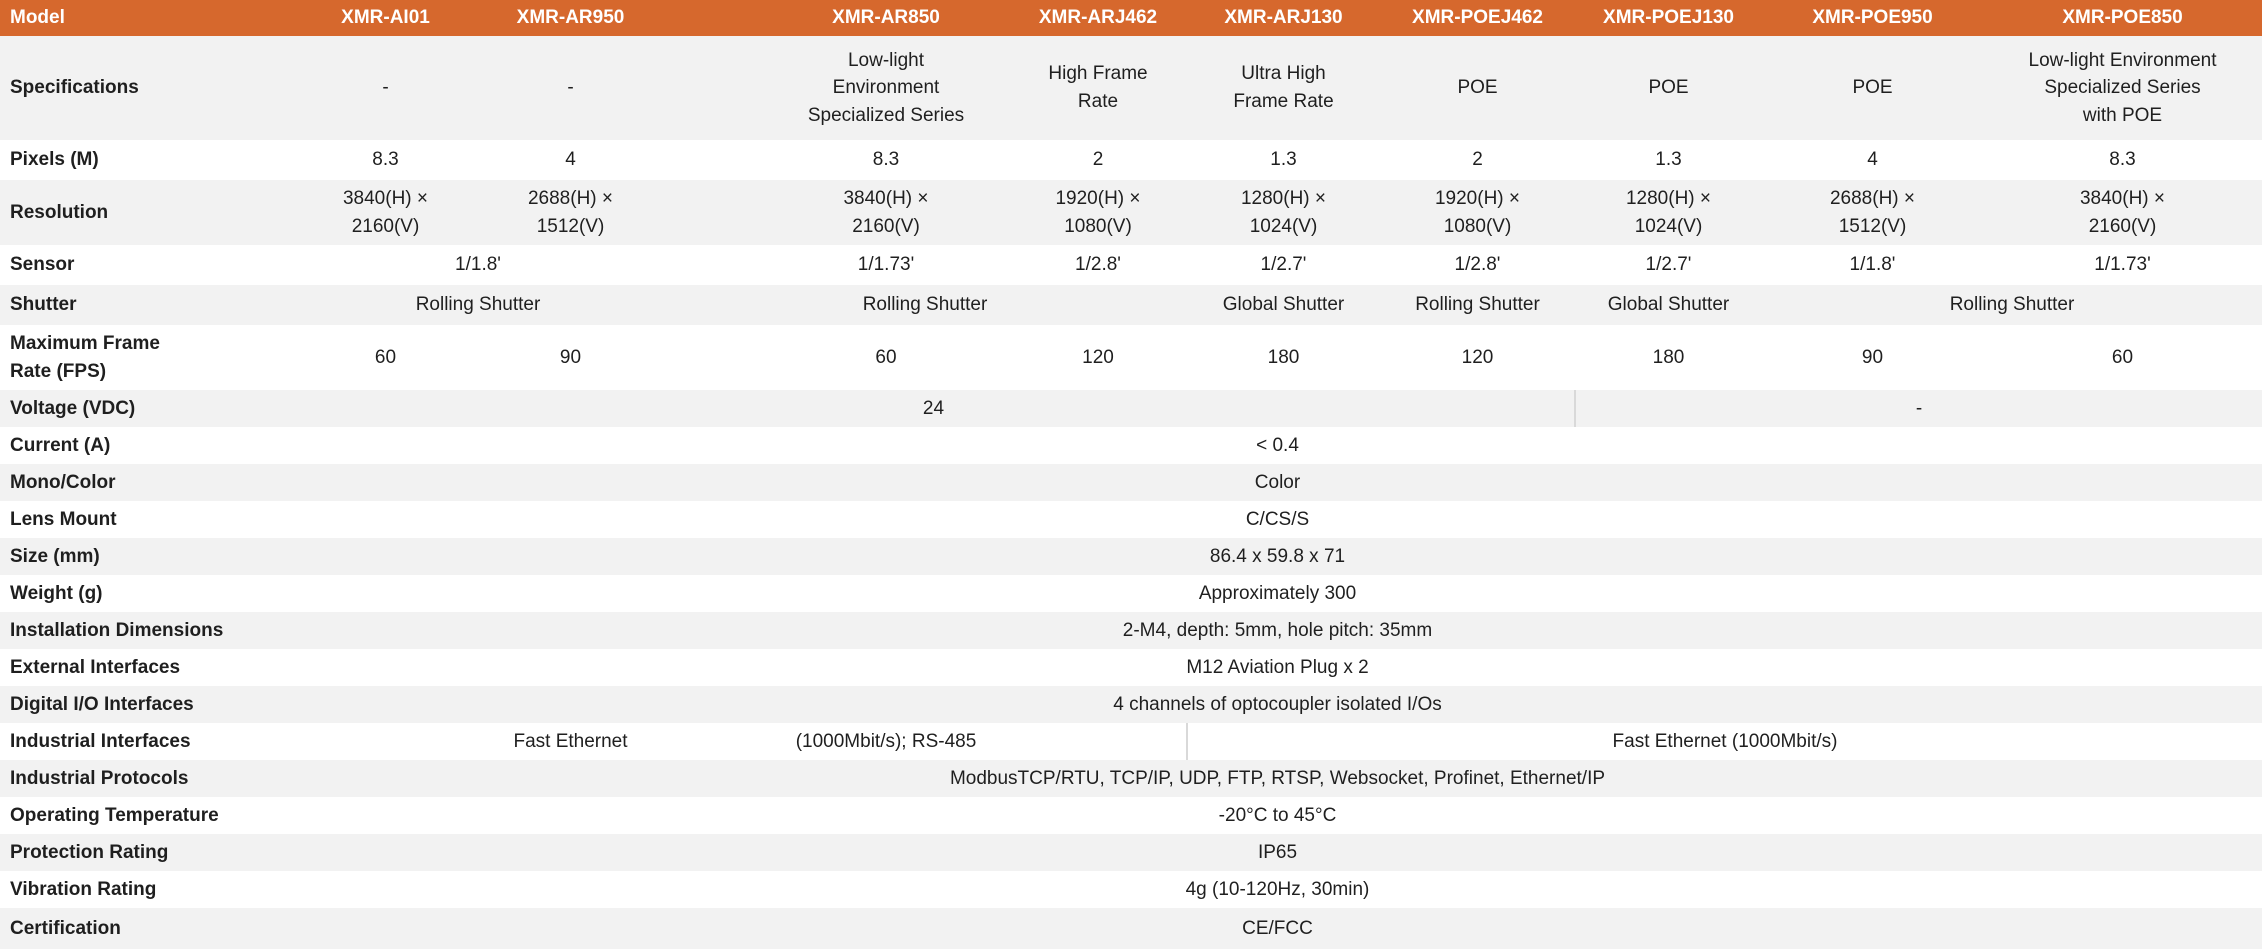 Image resolution: width=2262 pixels, height=949 pixels. What do you see at coordinates (1131, 852) in the screenshot?
I see `table-row: Protection Rating IP65` at bounding box center [1131, 852].